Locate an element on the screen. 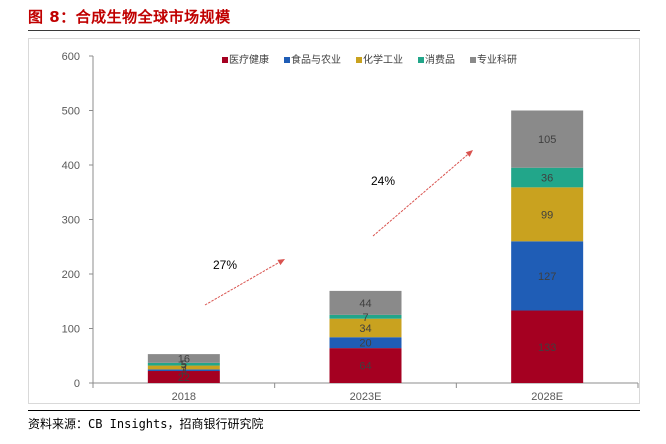 This screenshot has width=666, height=444. bar-stack-2023e: 64 20 347 44 is located at coordinates (365, 336).